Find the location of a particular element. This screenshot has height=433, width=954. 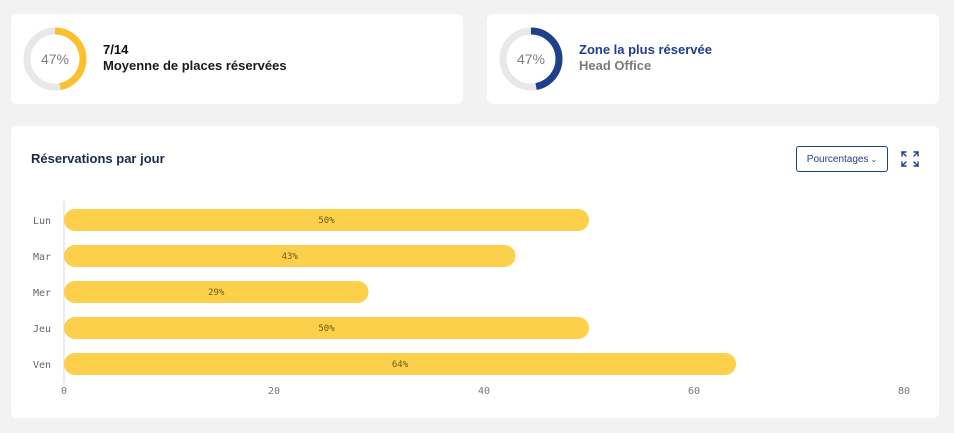

donut-average-chart is located at coordinates (55, 59).